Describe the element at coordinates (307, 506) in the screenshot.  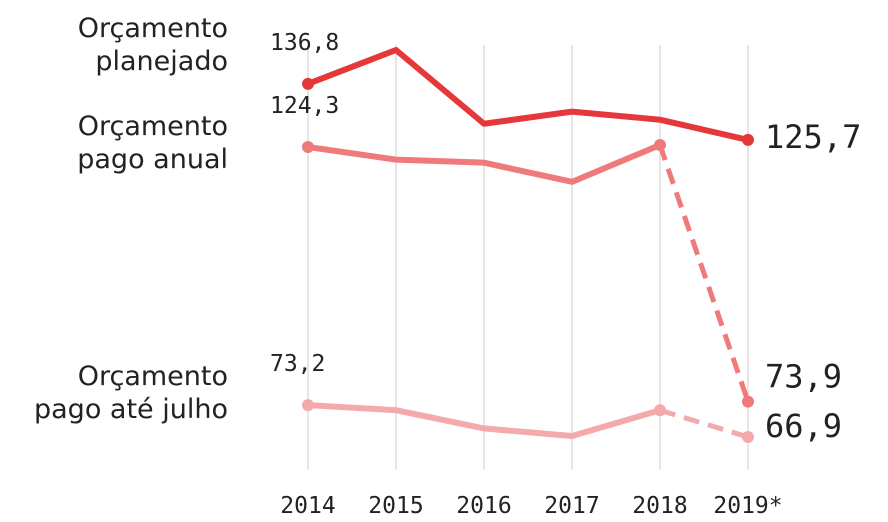
I see `x-tick-label: 2014` at that location.